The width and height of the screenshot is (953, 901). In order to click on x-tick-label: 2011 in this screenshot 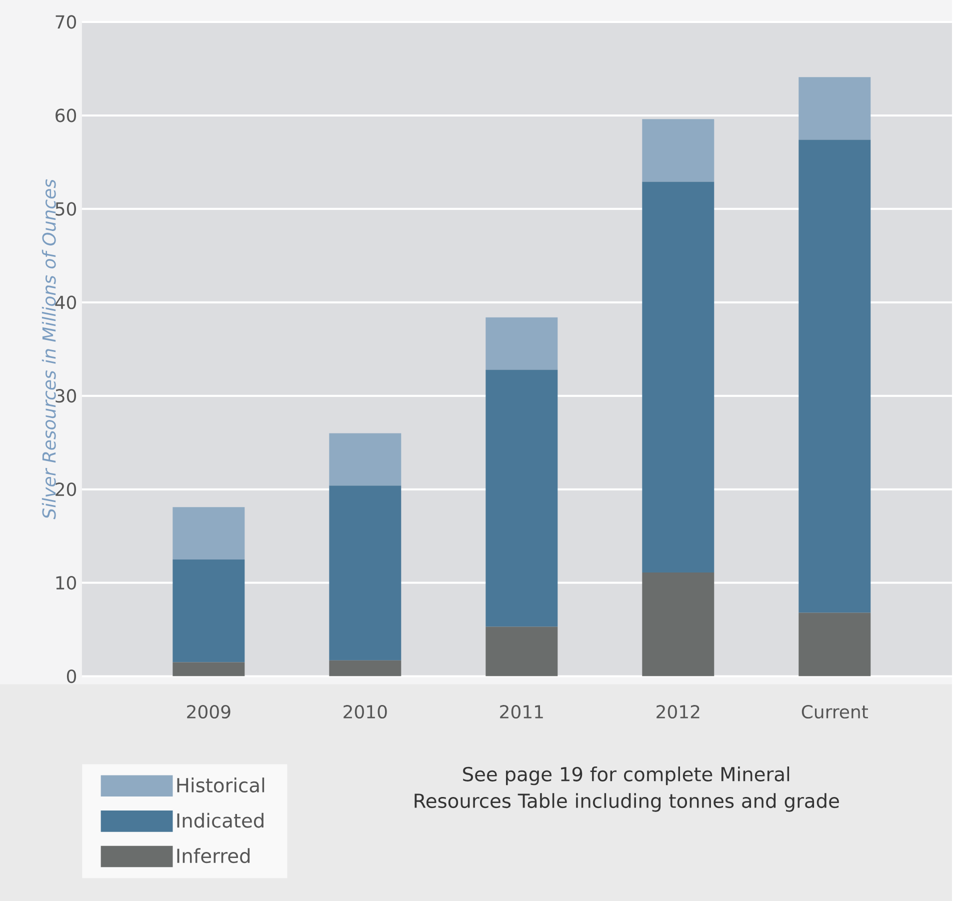, I will do `click(521, 711)`.